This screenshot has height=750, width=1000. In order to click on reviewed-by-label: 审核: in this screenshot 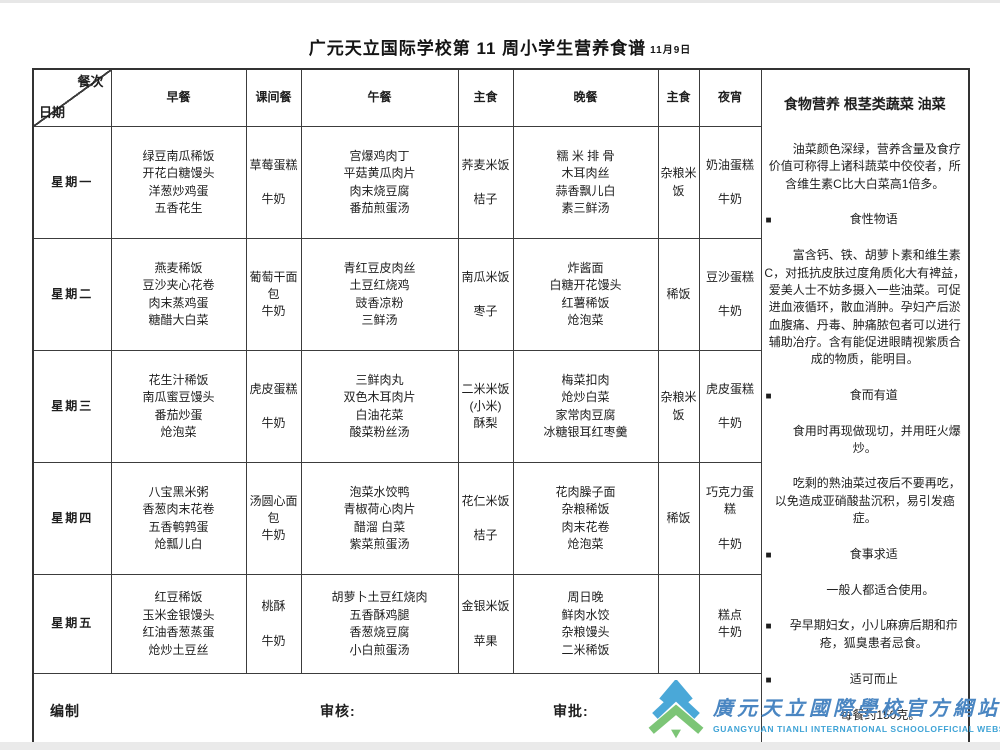, I will do `click(338, 710)`.